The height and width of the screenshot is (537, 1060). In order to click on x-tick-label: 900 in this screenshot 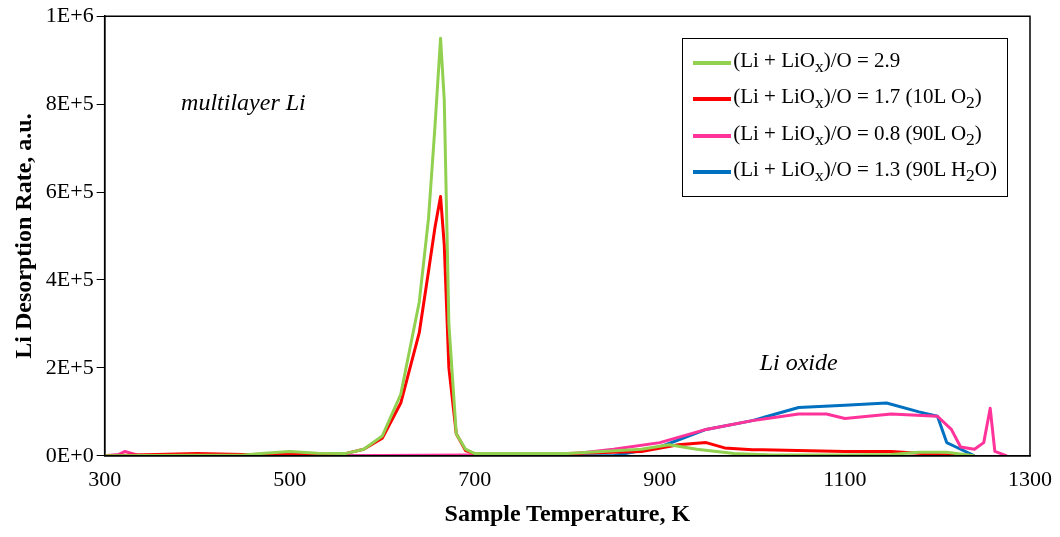, I will do `click(660, 478)`.